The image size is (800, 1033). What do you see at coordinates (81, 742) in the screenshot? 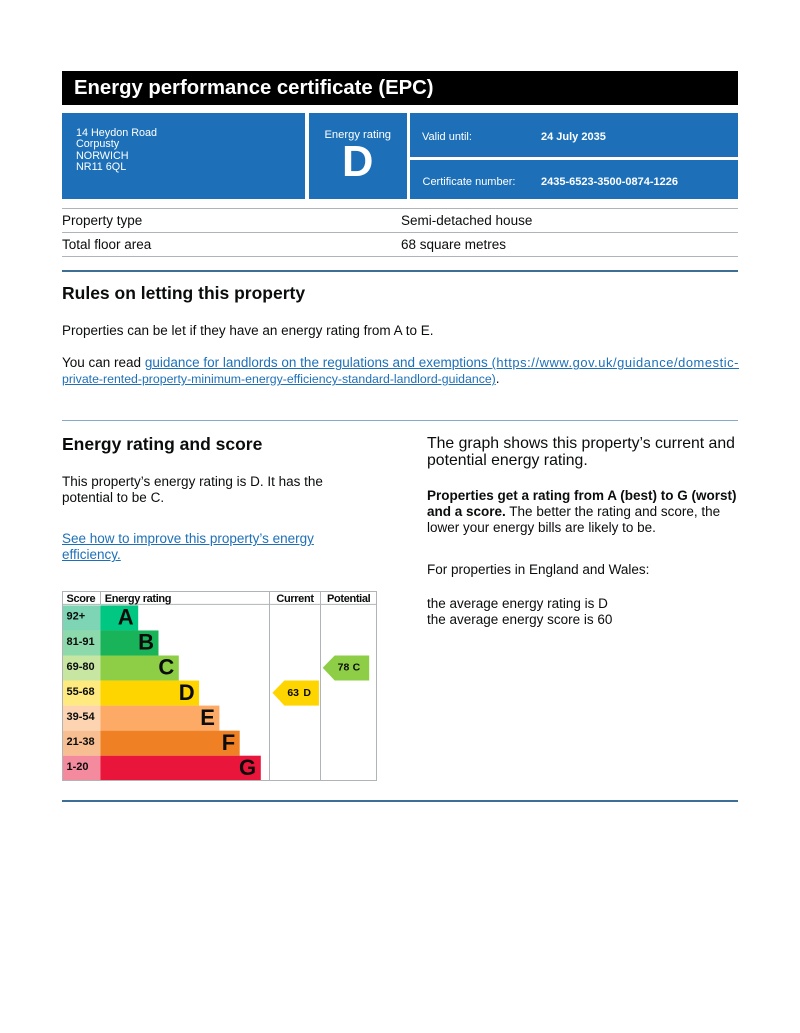
I see `svg-text: 21-38` at bounding box center [81, 742].